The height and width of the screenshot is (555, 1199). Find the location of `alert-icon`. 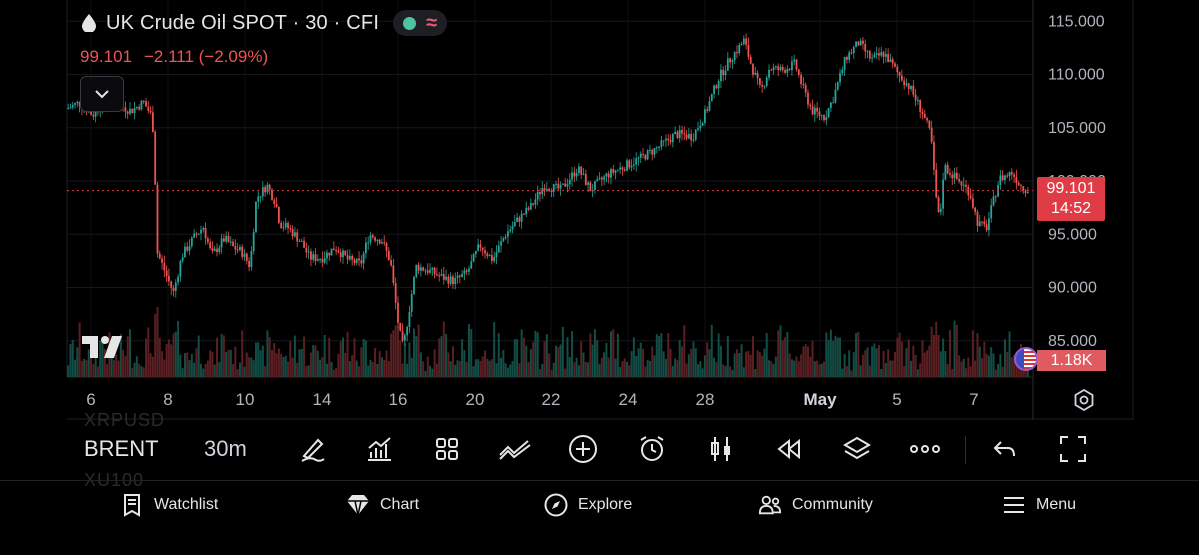

alert-icon is located at coordinates (652, 449).